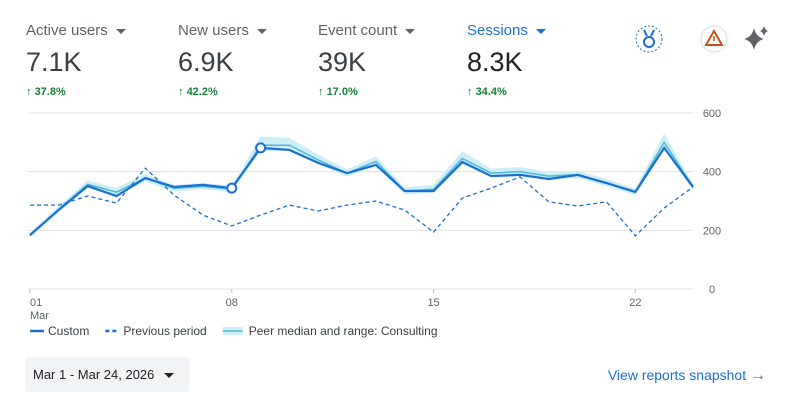 The width and height of the screenshot is (792, 407). What do you see at coordinates (68, 331) in the screenshot?
I see `legend-label: Custom` at bounding box center [68, 331].